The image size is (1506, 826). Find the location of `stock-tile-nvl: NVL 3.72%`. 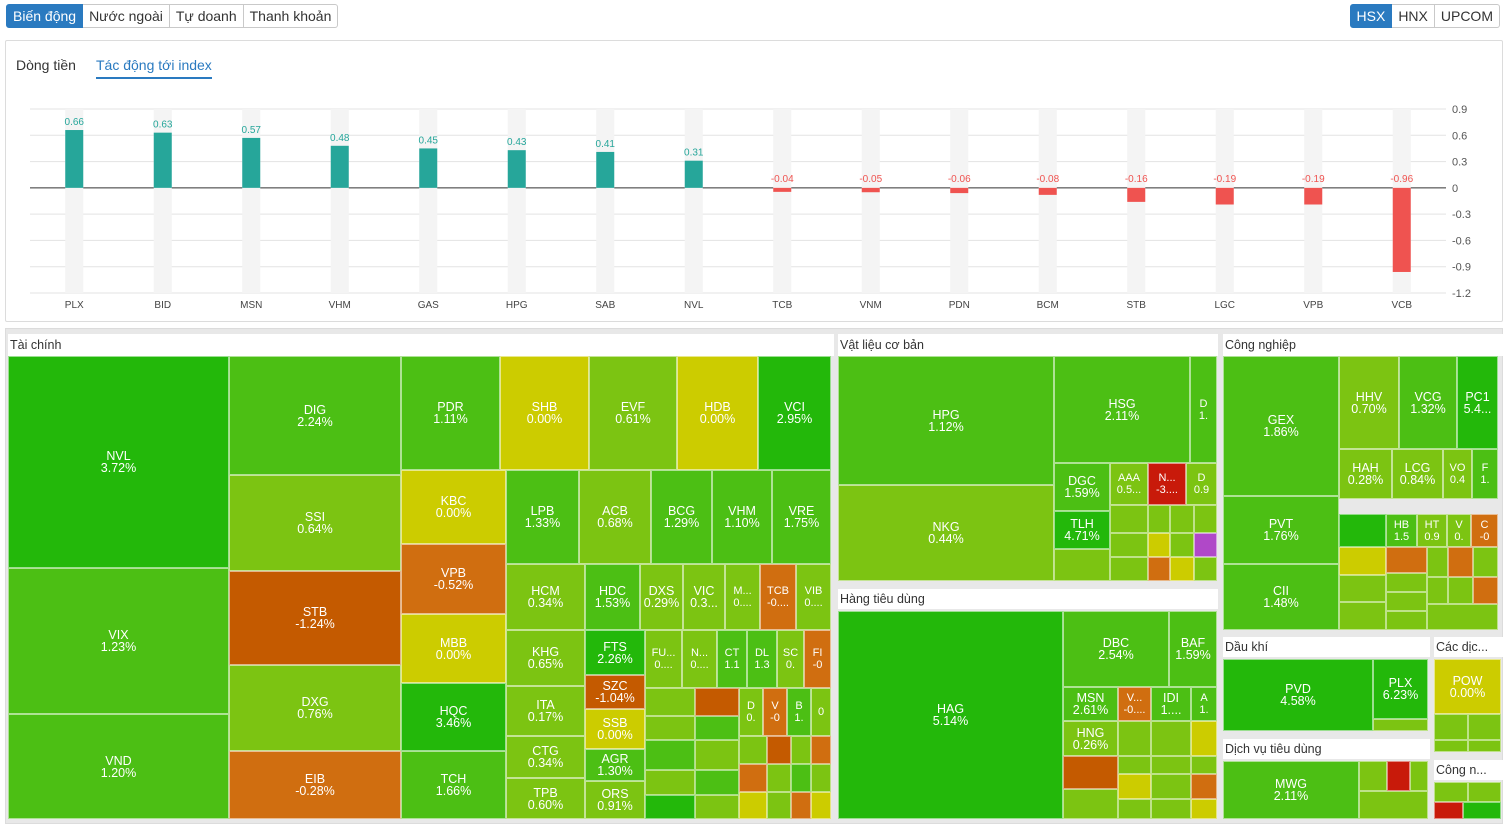

stock-tile-nvl: NVL 3.72% is located at coordinates (118, 462).